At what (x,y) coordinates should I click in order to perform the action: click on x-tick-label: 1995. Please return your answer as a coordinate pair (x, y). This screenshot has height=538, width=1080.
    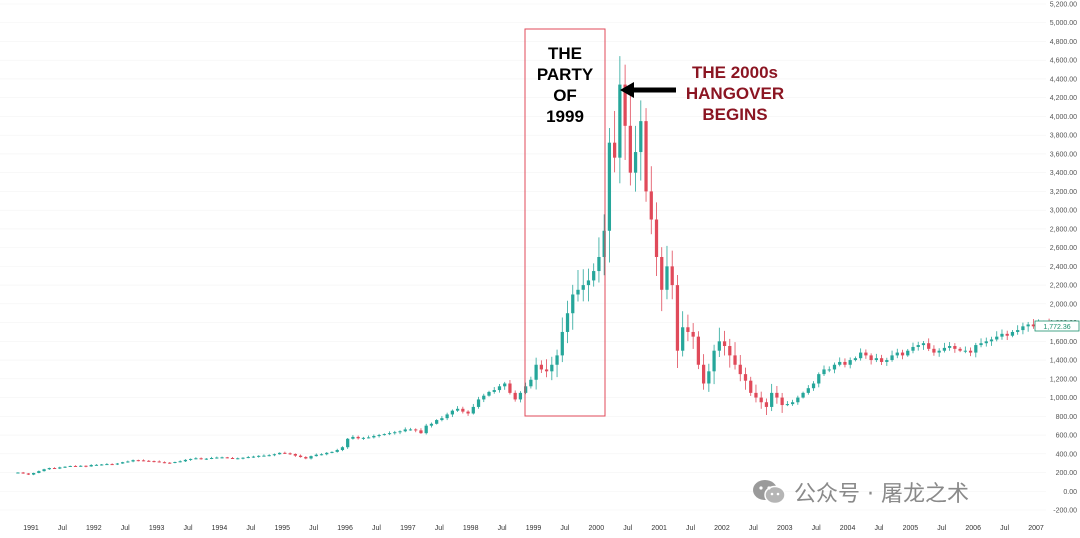
    Looking at the image, I should click on (282, 528).